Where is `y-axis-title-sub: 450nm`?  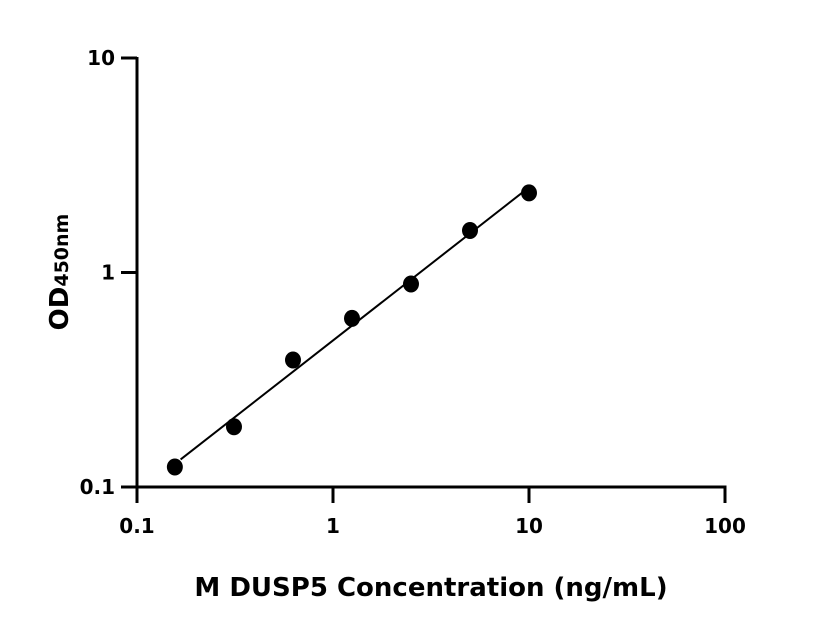 y-axis-title-sub: 450nm is located at coordinates (62, 250).